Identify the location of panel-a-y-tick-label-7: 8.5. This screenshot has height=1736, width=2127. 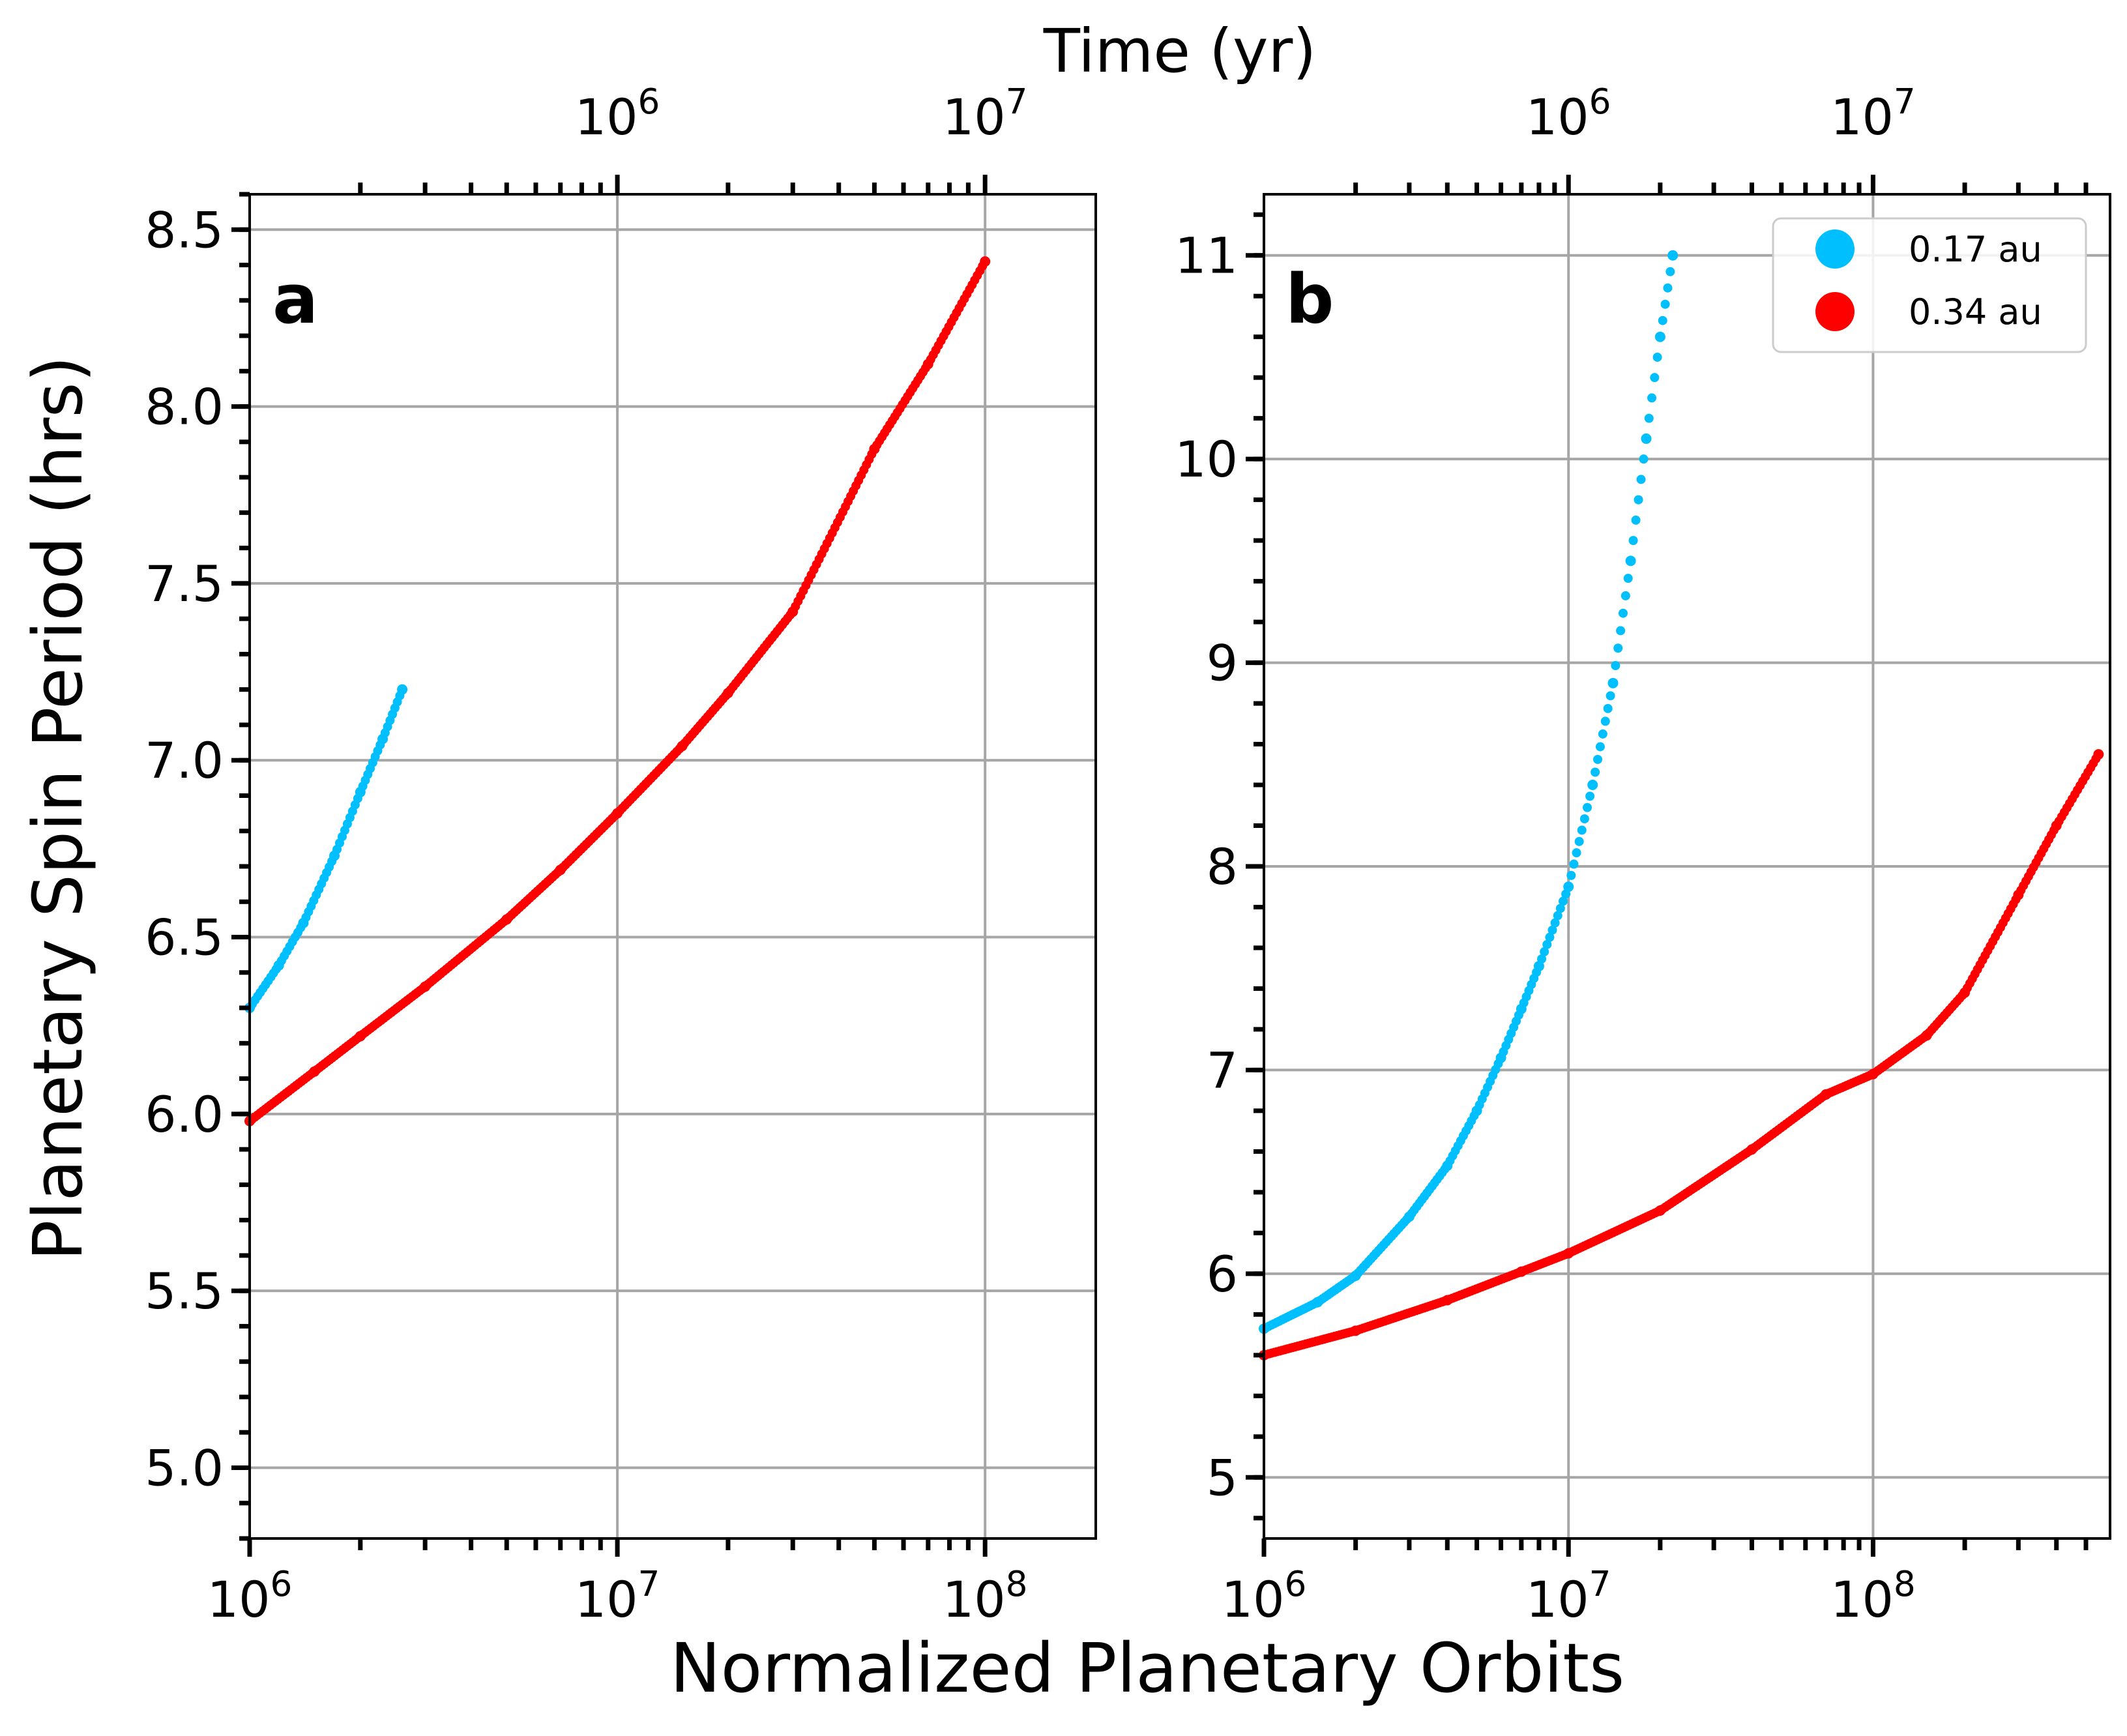
(184, 230).